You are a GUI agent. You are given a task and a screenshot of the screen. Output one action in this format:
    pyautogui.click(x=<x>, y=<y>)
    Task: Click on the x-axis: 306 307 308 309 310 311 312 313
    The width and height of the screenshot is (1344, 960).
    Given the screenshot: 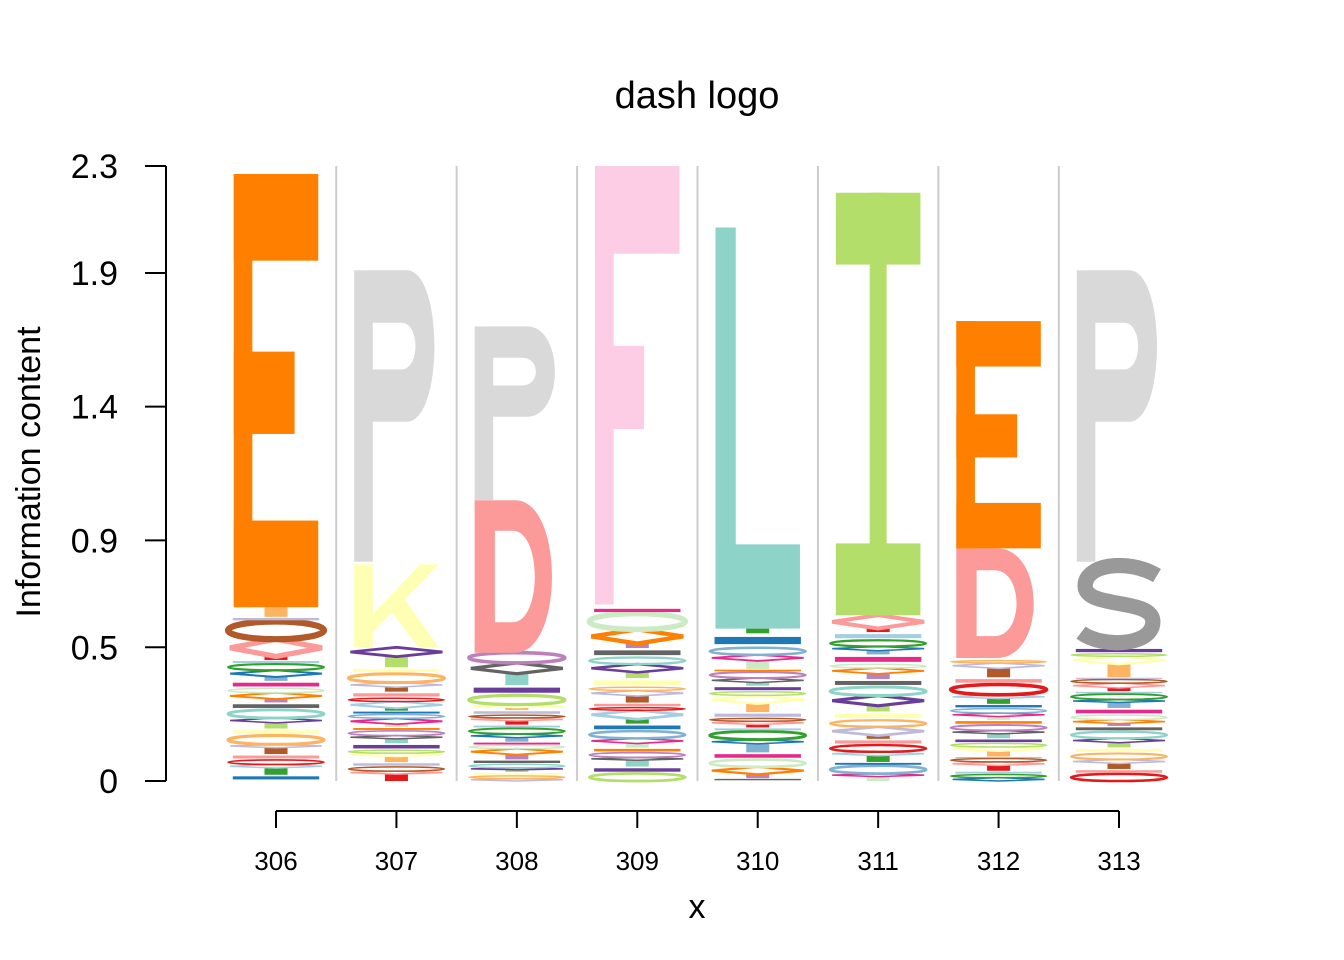 What is the action you would take?
    pyautogui.click(x=697, y=843)
    